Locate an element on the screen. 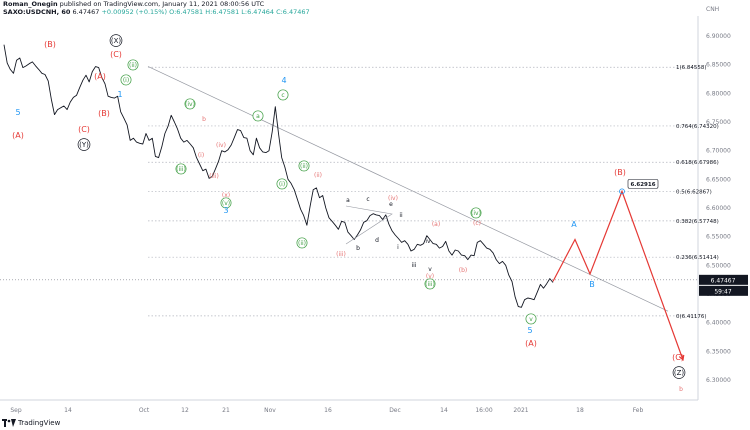  y-tick-label: 6.80000 is located at coordinates (718, 93).